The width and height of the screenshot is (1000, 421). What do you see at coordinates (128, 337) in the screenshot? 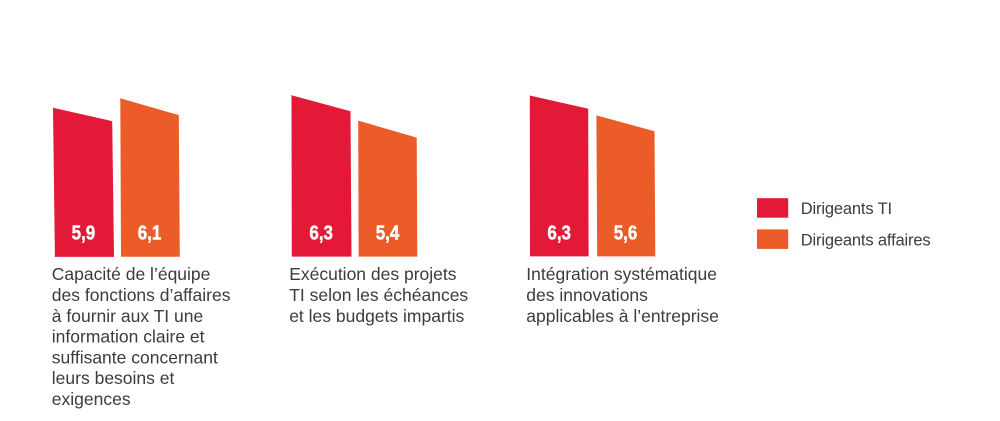
I see `svg-text: information claire et` at bounding box center [128, 337].